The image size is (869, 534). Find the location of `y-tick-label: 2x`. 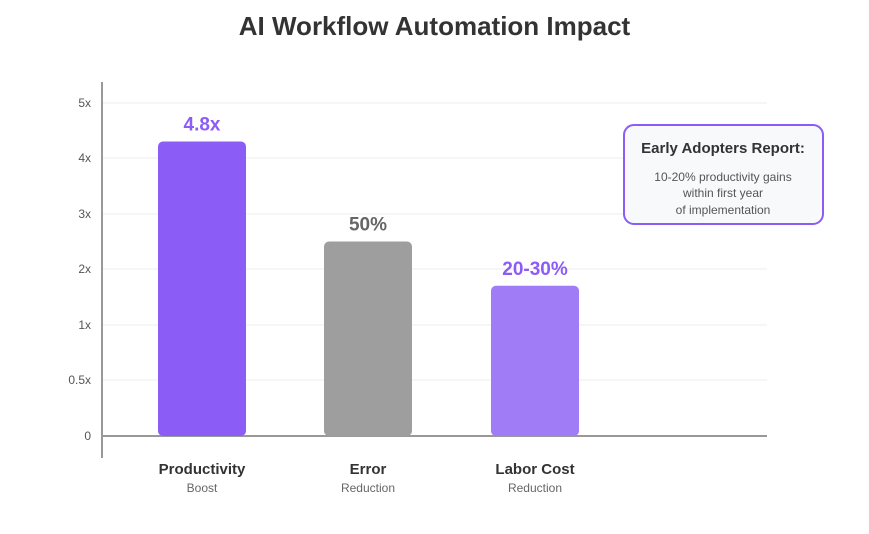

y-tick-label: 2x is located at coordinates (84, 269).